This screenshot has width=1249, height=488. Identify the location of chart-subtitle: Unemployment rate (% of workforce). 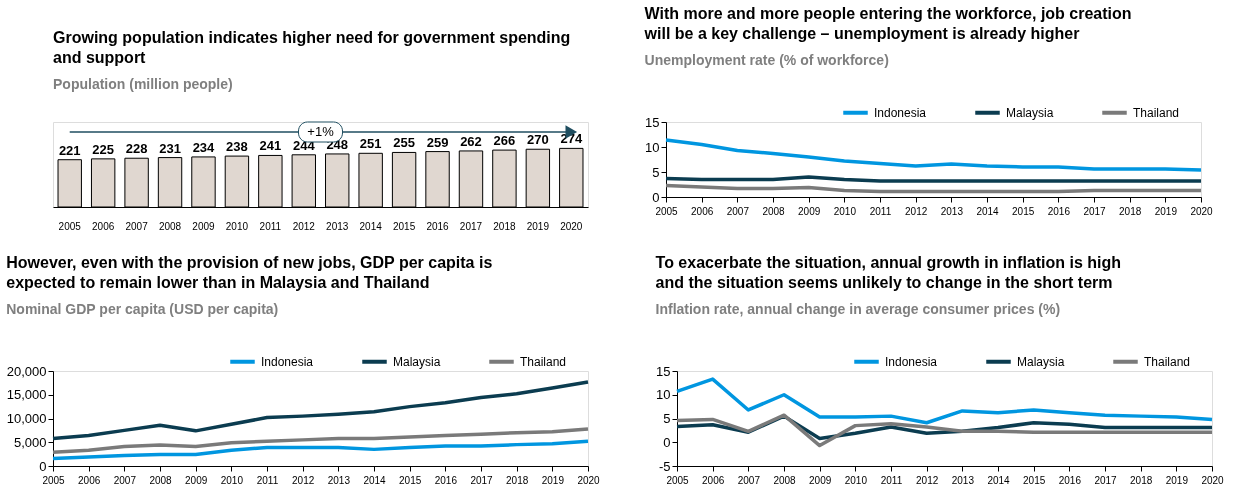
(766, 60).